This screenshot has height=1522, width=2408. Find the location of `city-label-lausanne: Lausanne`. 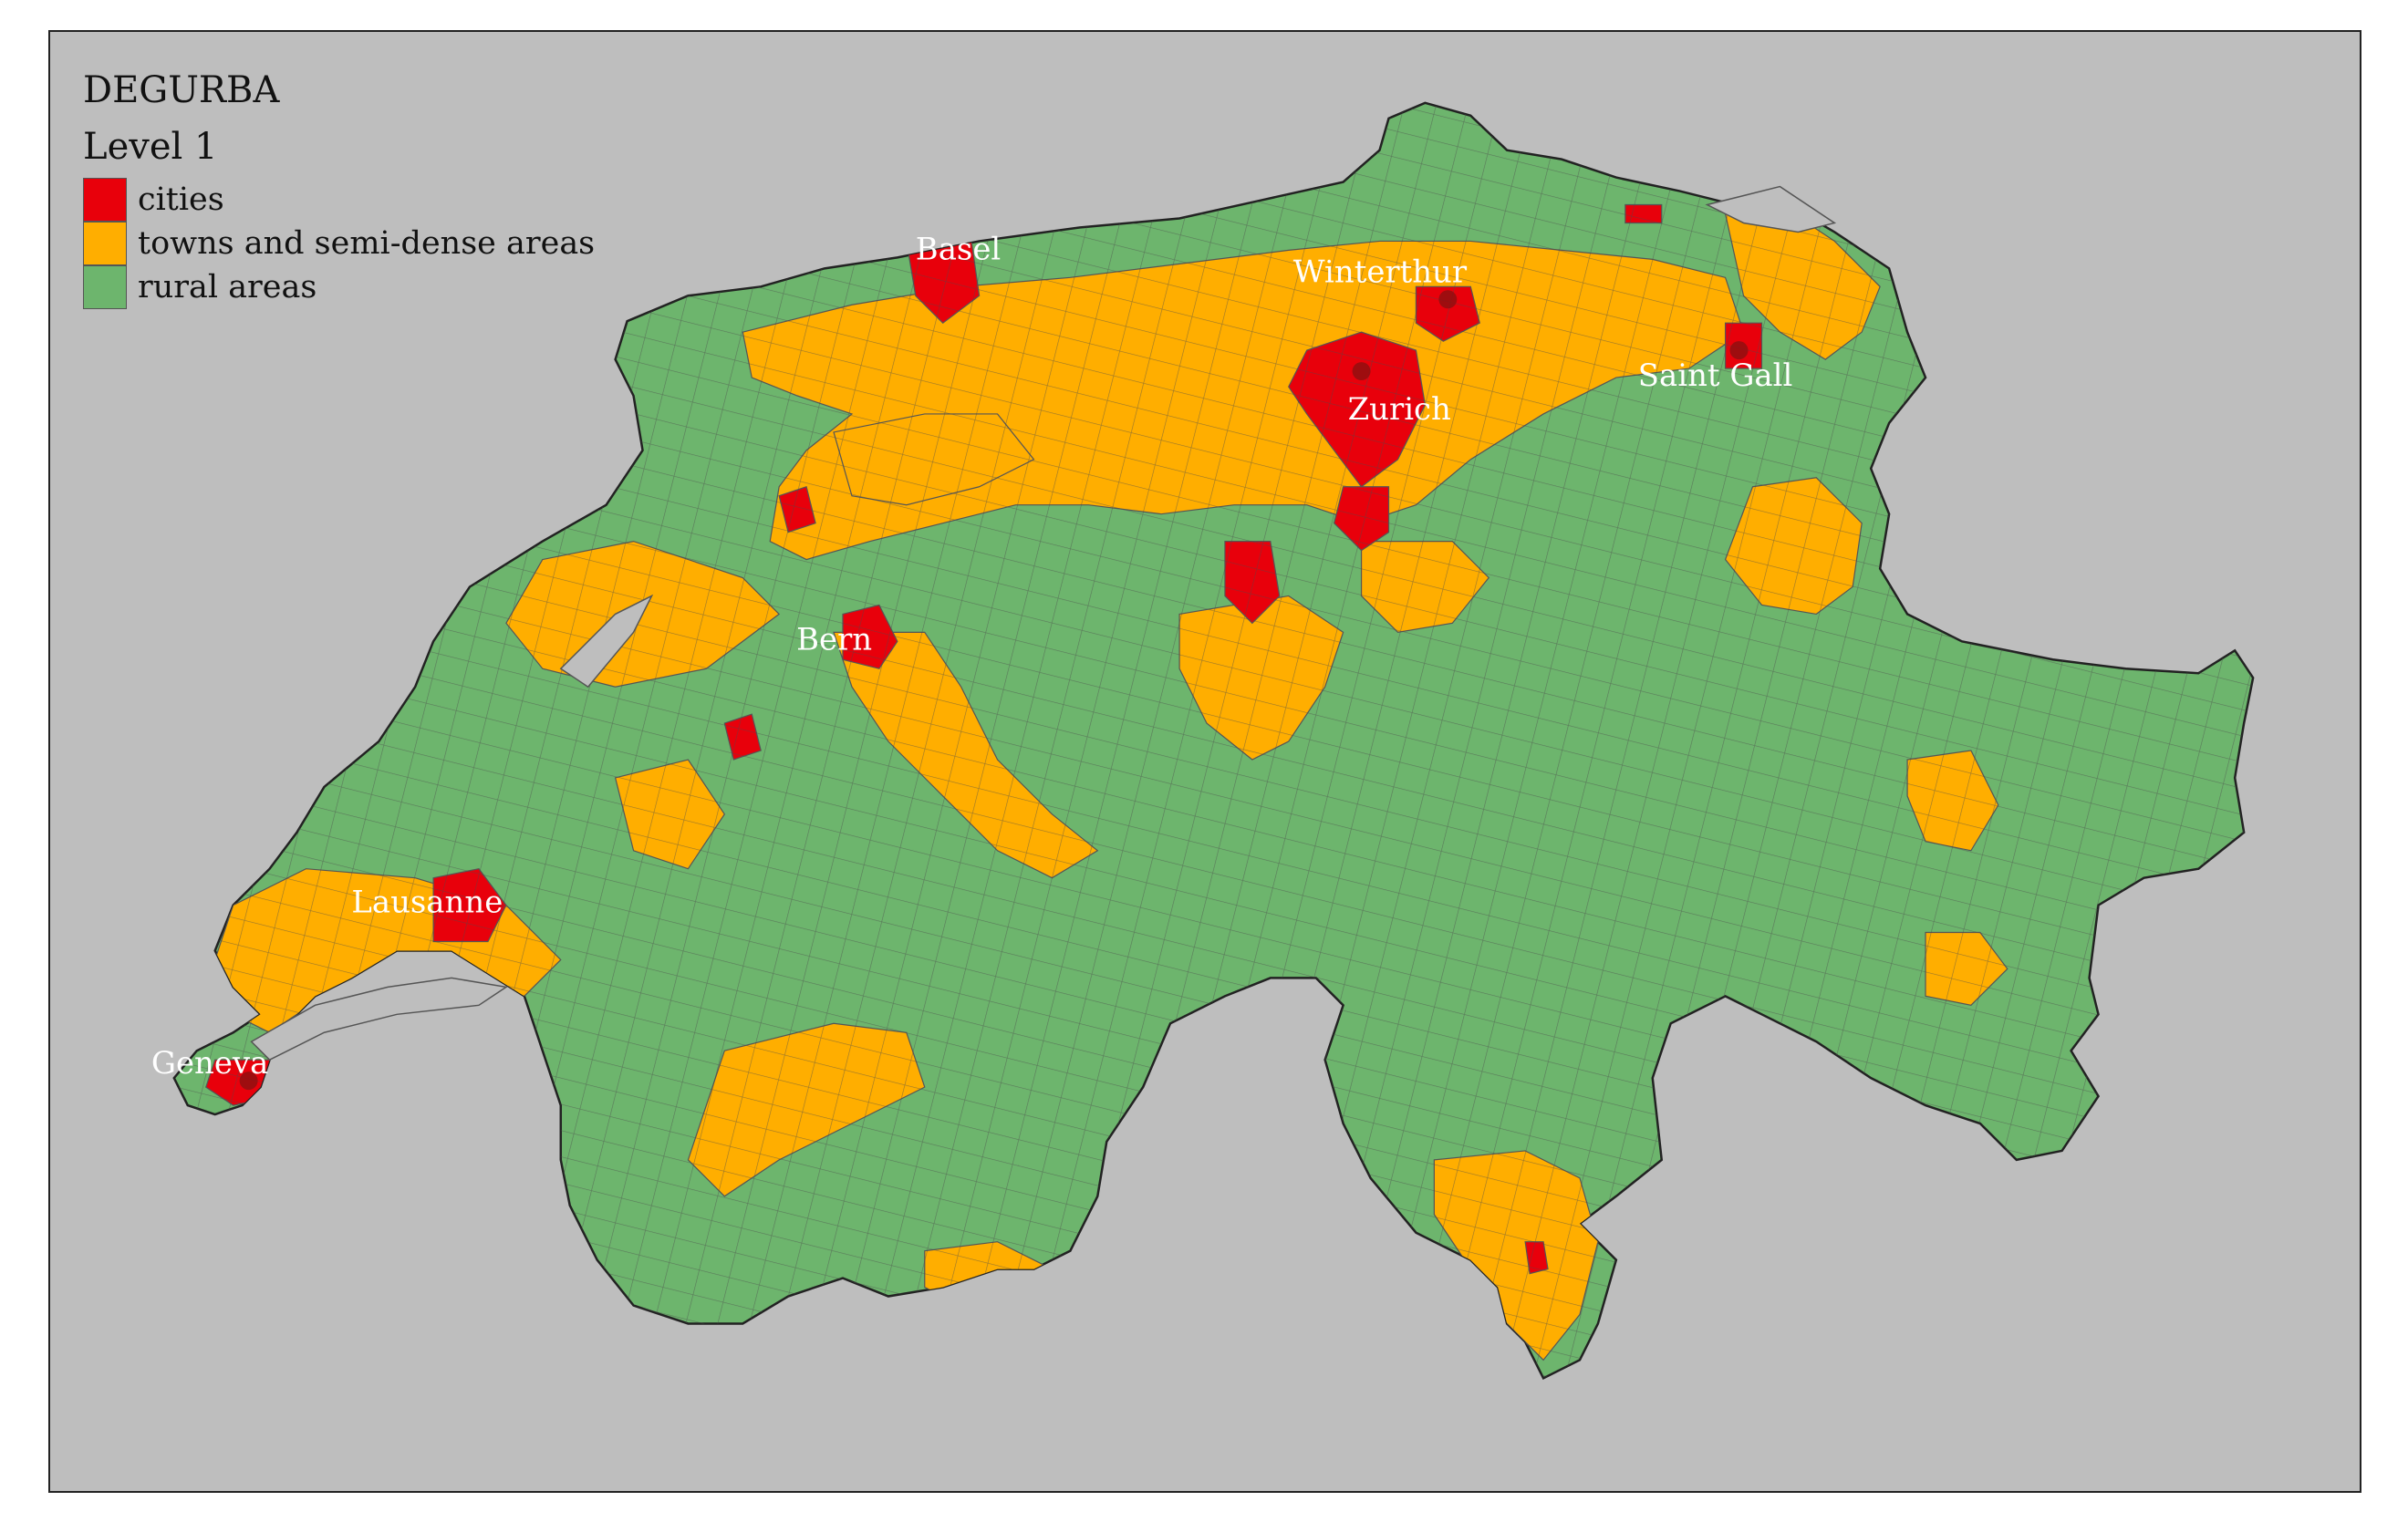

city-label-lausanne: Lausanne is located at coordinates (427, 902).